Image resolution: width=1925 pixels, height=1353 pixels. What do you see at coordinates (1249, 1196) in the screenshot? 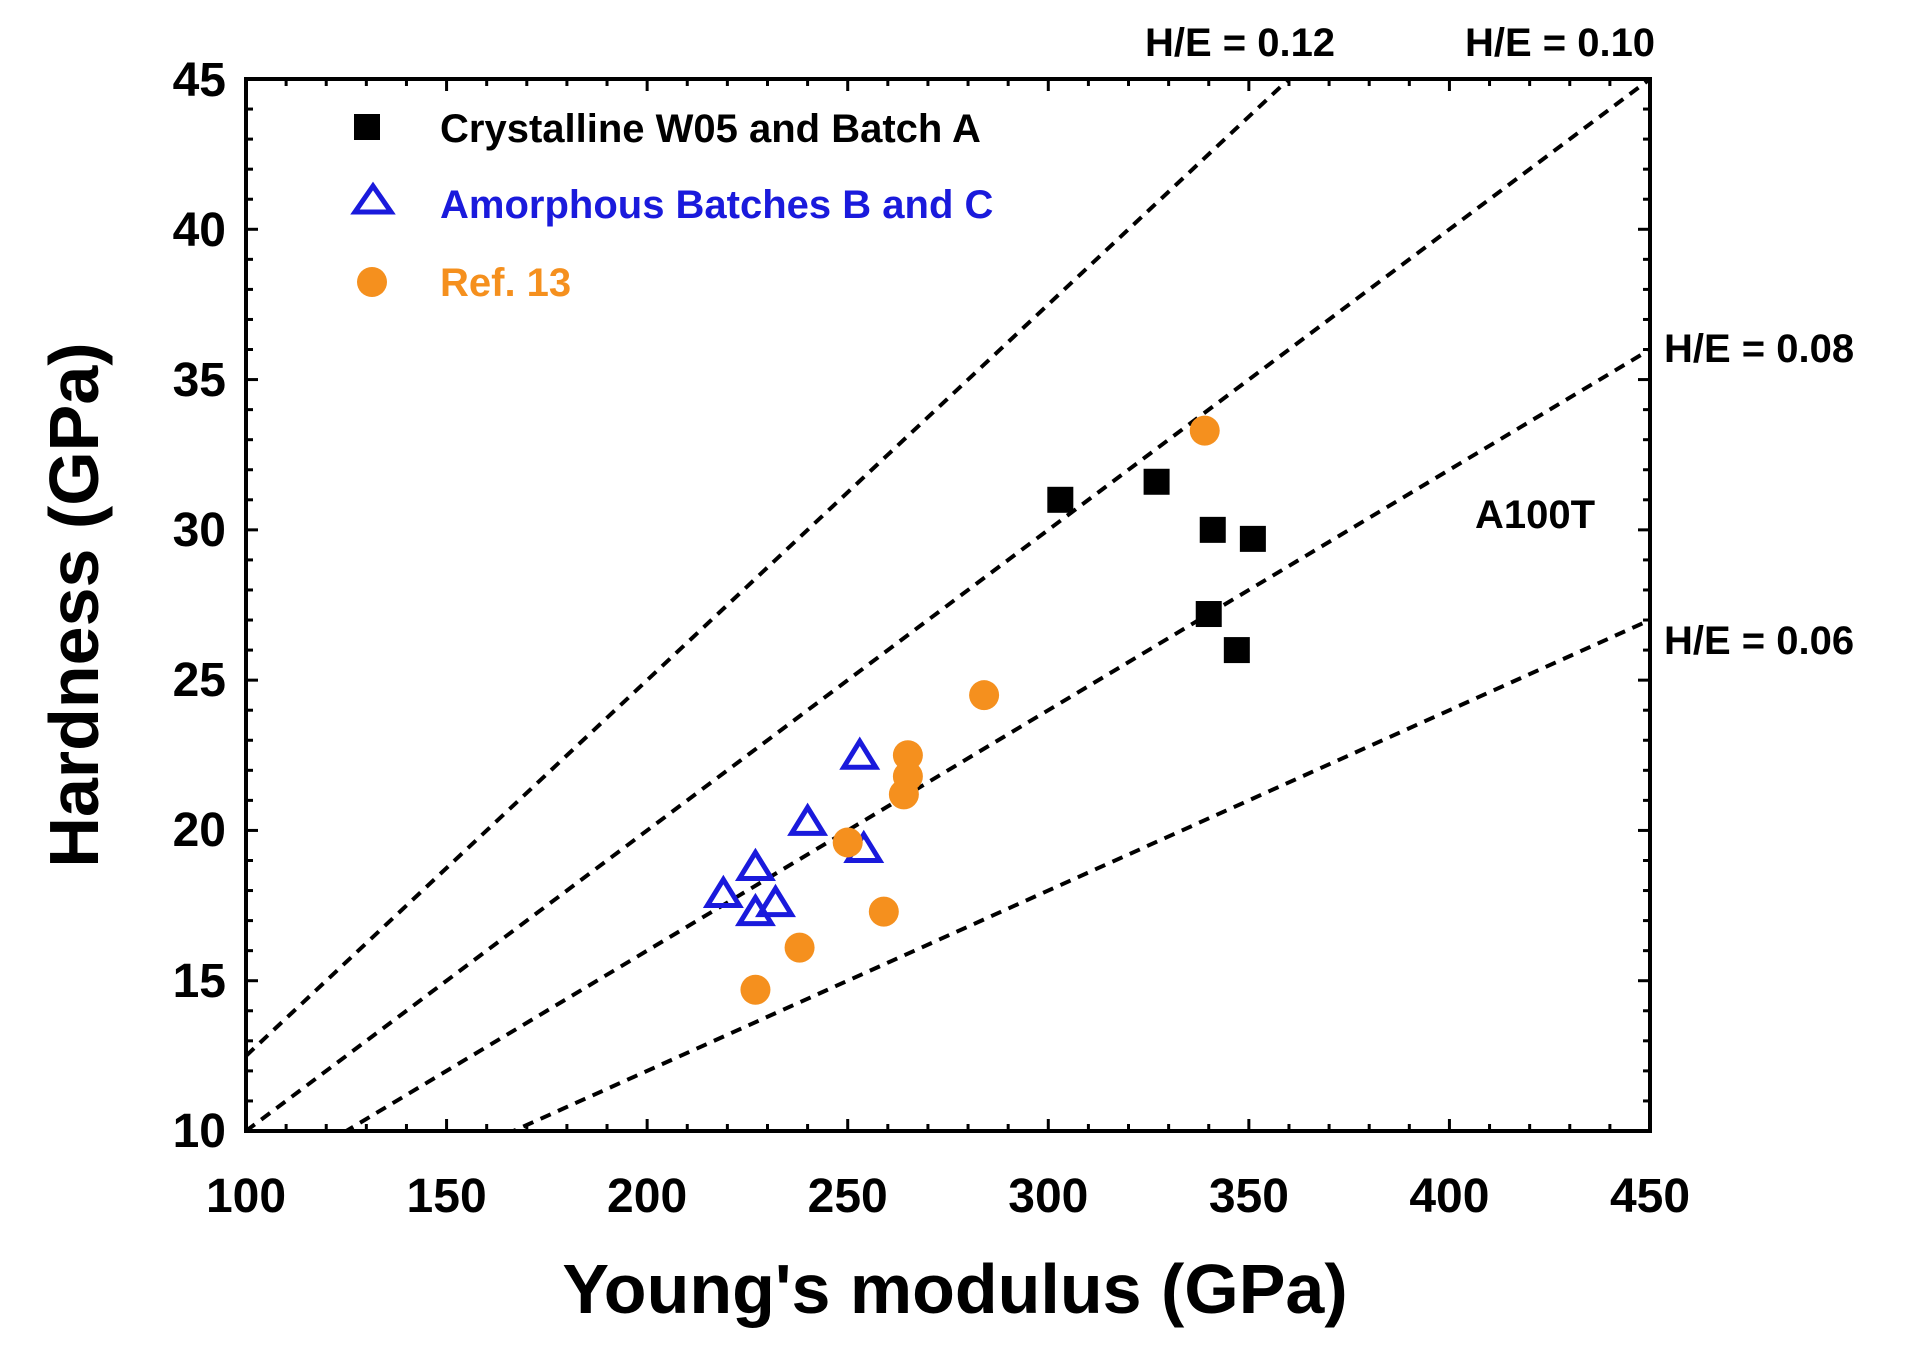
I see `x-tick-label: 350` at bounding box center [1249, 1196].